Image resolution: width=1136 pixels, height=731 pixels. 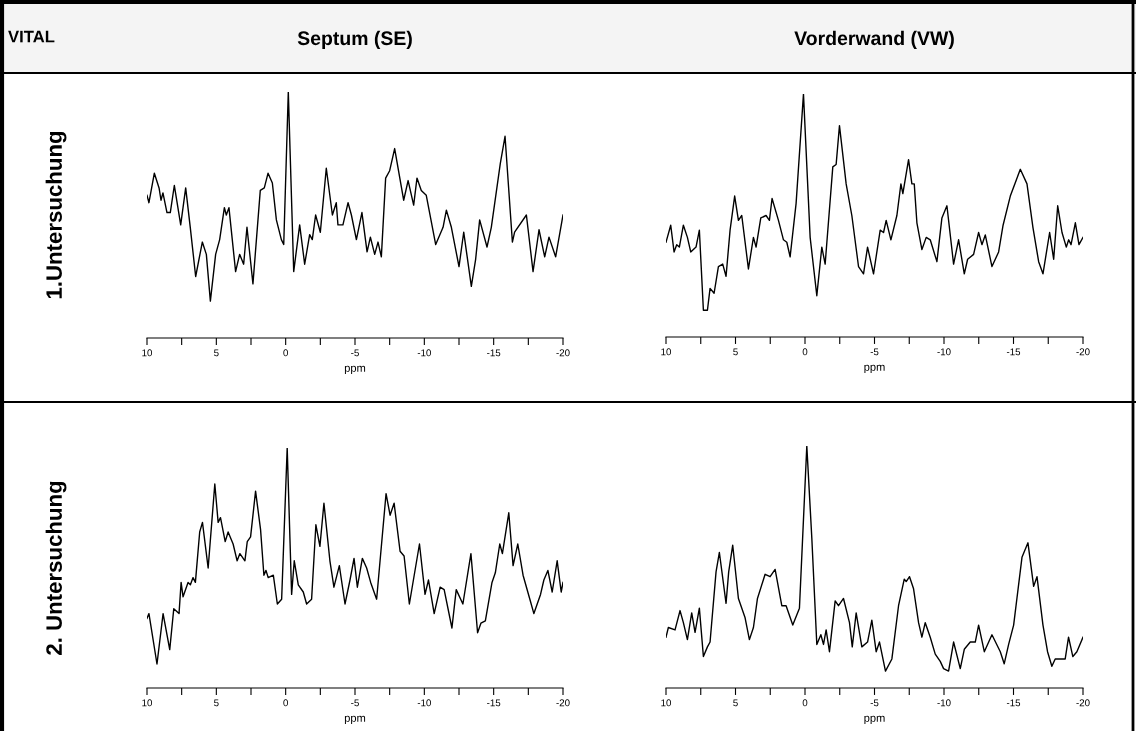 What do you see at coordinates (56, 568) in the screenshot?
I see `y-axis-title: 2. Untersuchung` at bounding box center [56, 568].